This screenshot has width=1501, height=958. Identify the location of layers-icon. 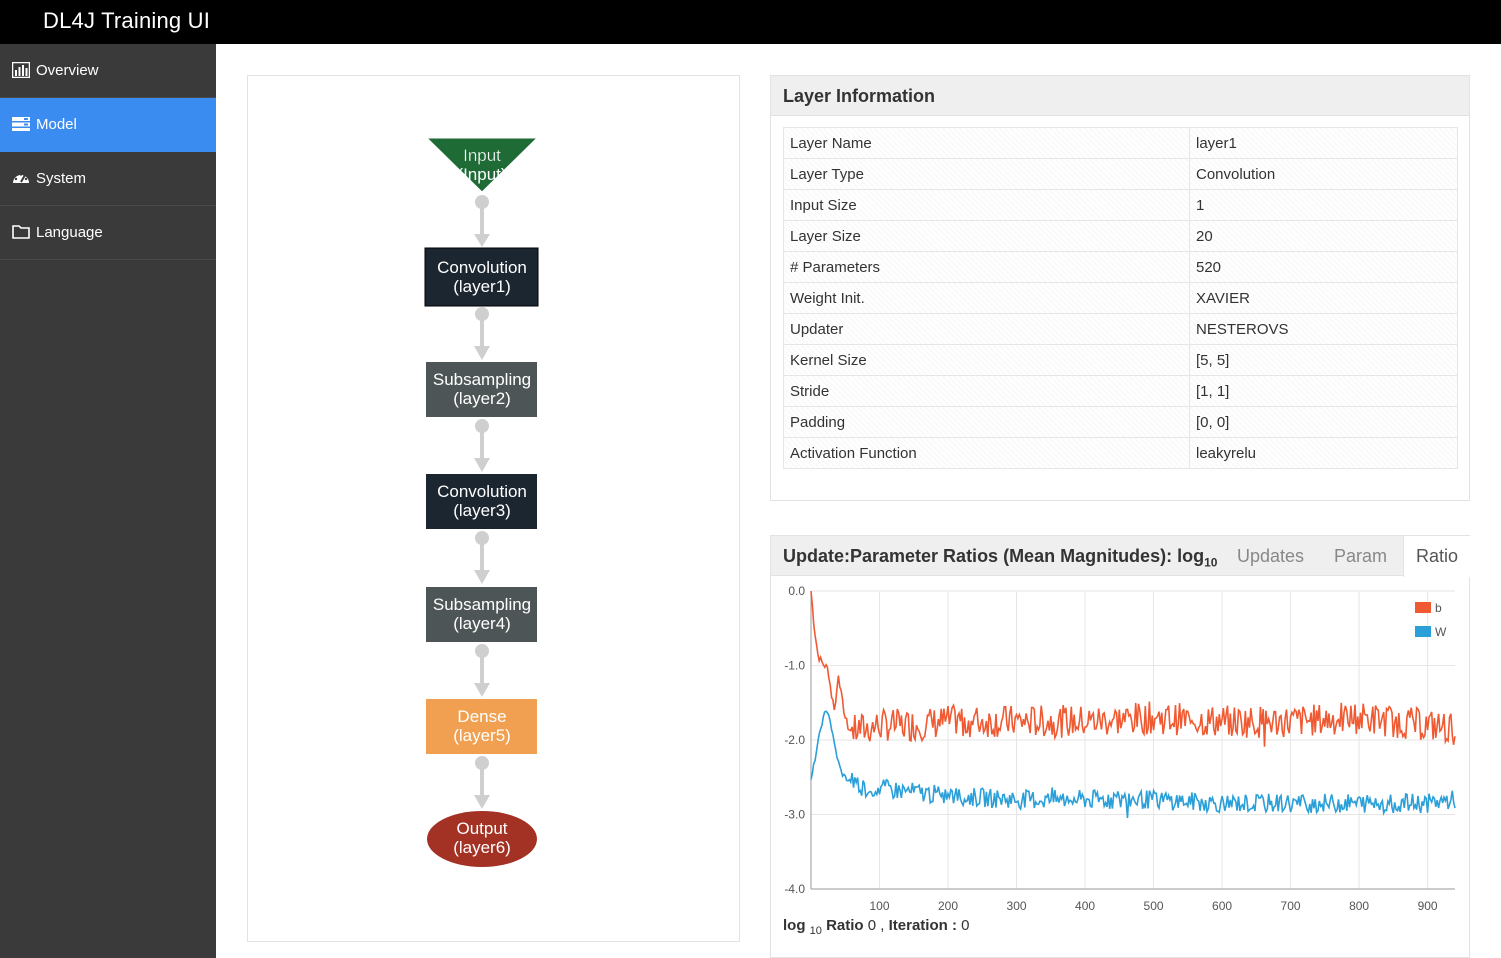
(21, 124).